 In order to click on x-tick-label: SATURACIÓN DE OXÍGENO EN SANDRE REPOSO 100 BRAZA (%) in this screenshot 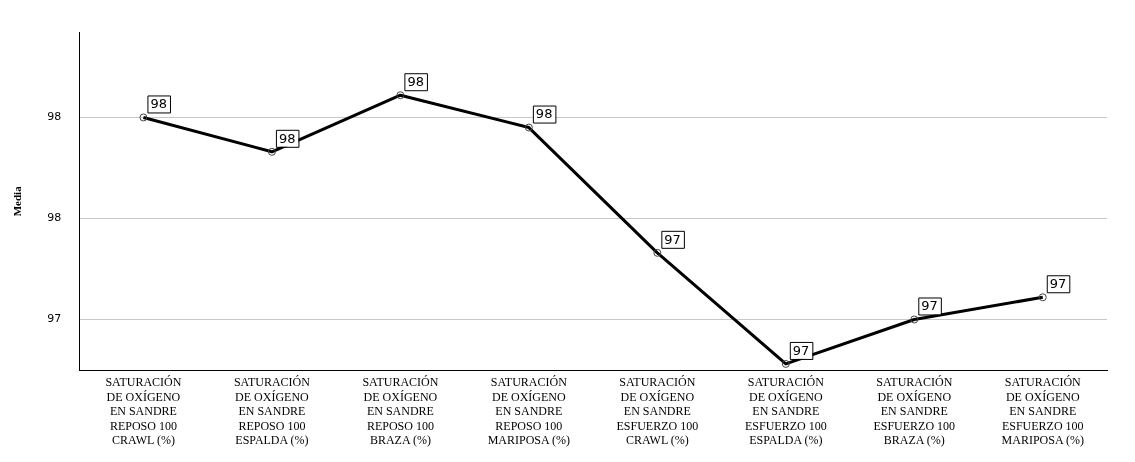, I will do `click(400, 411)`.